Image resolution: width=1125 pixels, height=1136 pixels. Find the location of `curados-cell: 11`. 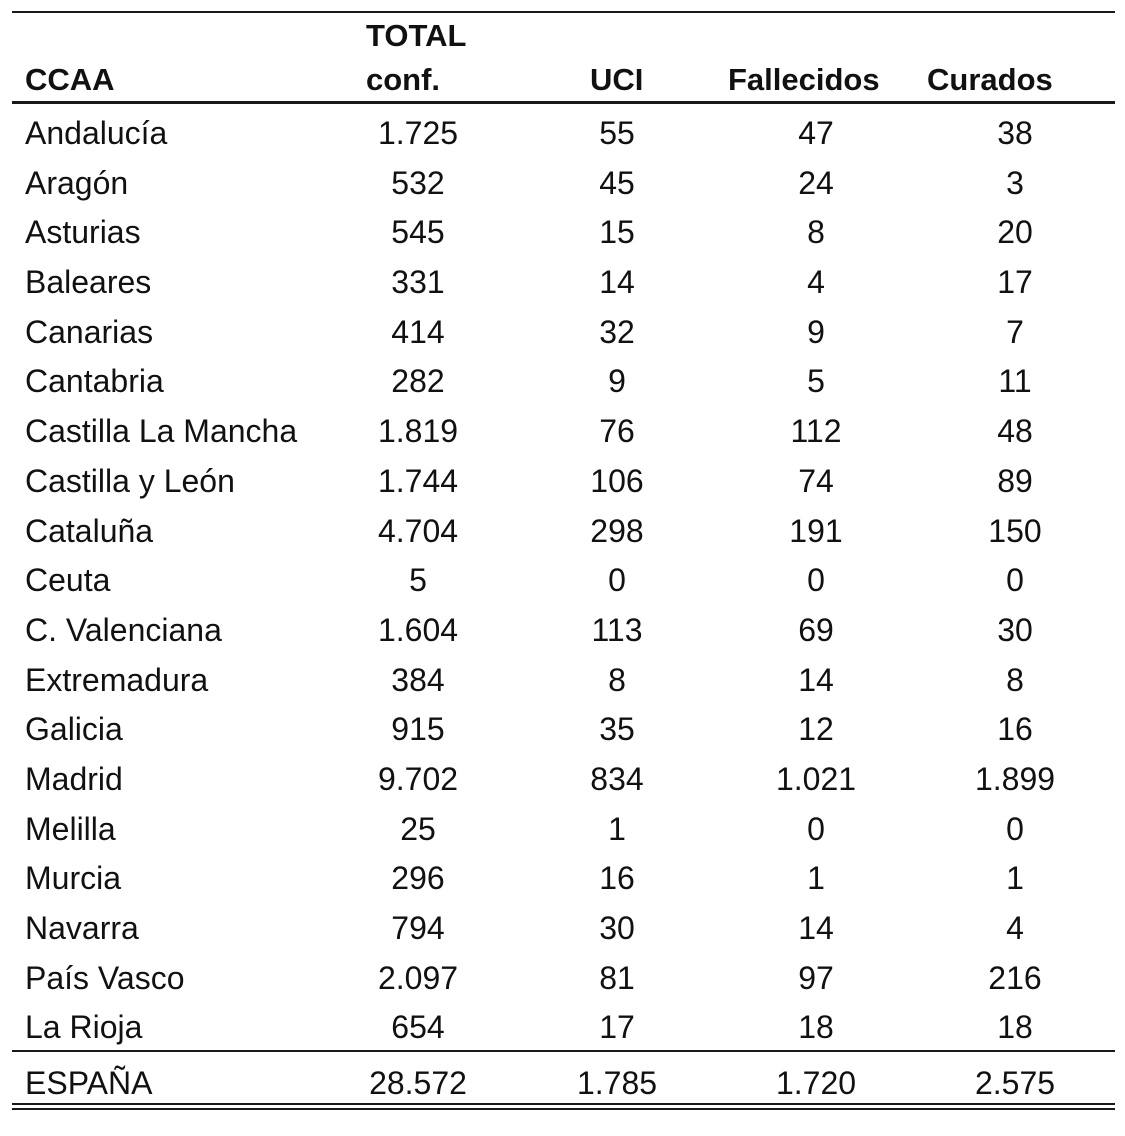

curados-cell: 11 is located at coordinates (1015, 381).